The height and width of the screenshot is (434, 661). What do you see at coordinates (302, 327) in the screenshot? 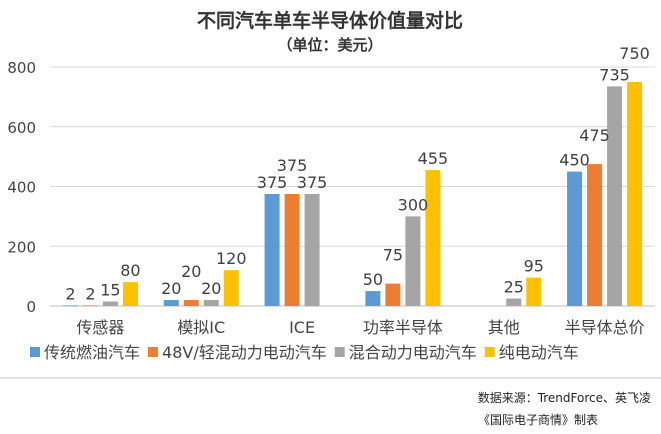
I see `x-tick-label: ICE` at bounding box center [302, 327].